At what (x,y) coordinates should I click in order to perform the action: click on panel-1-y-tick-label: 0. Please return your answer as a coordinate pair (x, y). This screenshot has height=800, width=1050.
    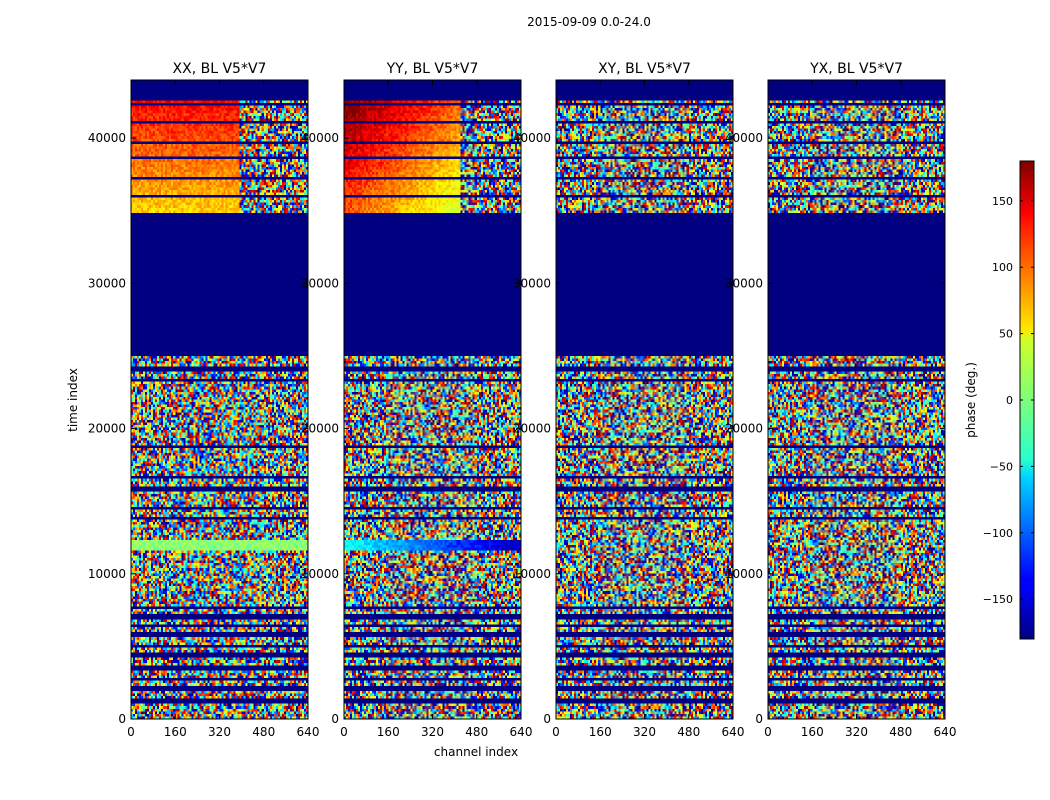
    Looking at the image, I should click on (122, 719).